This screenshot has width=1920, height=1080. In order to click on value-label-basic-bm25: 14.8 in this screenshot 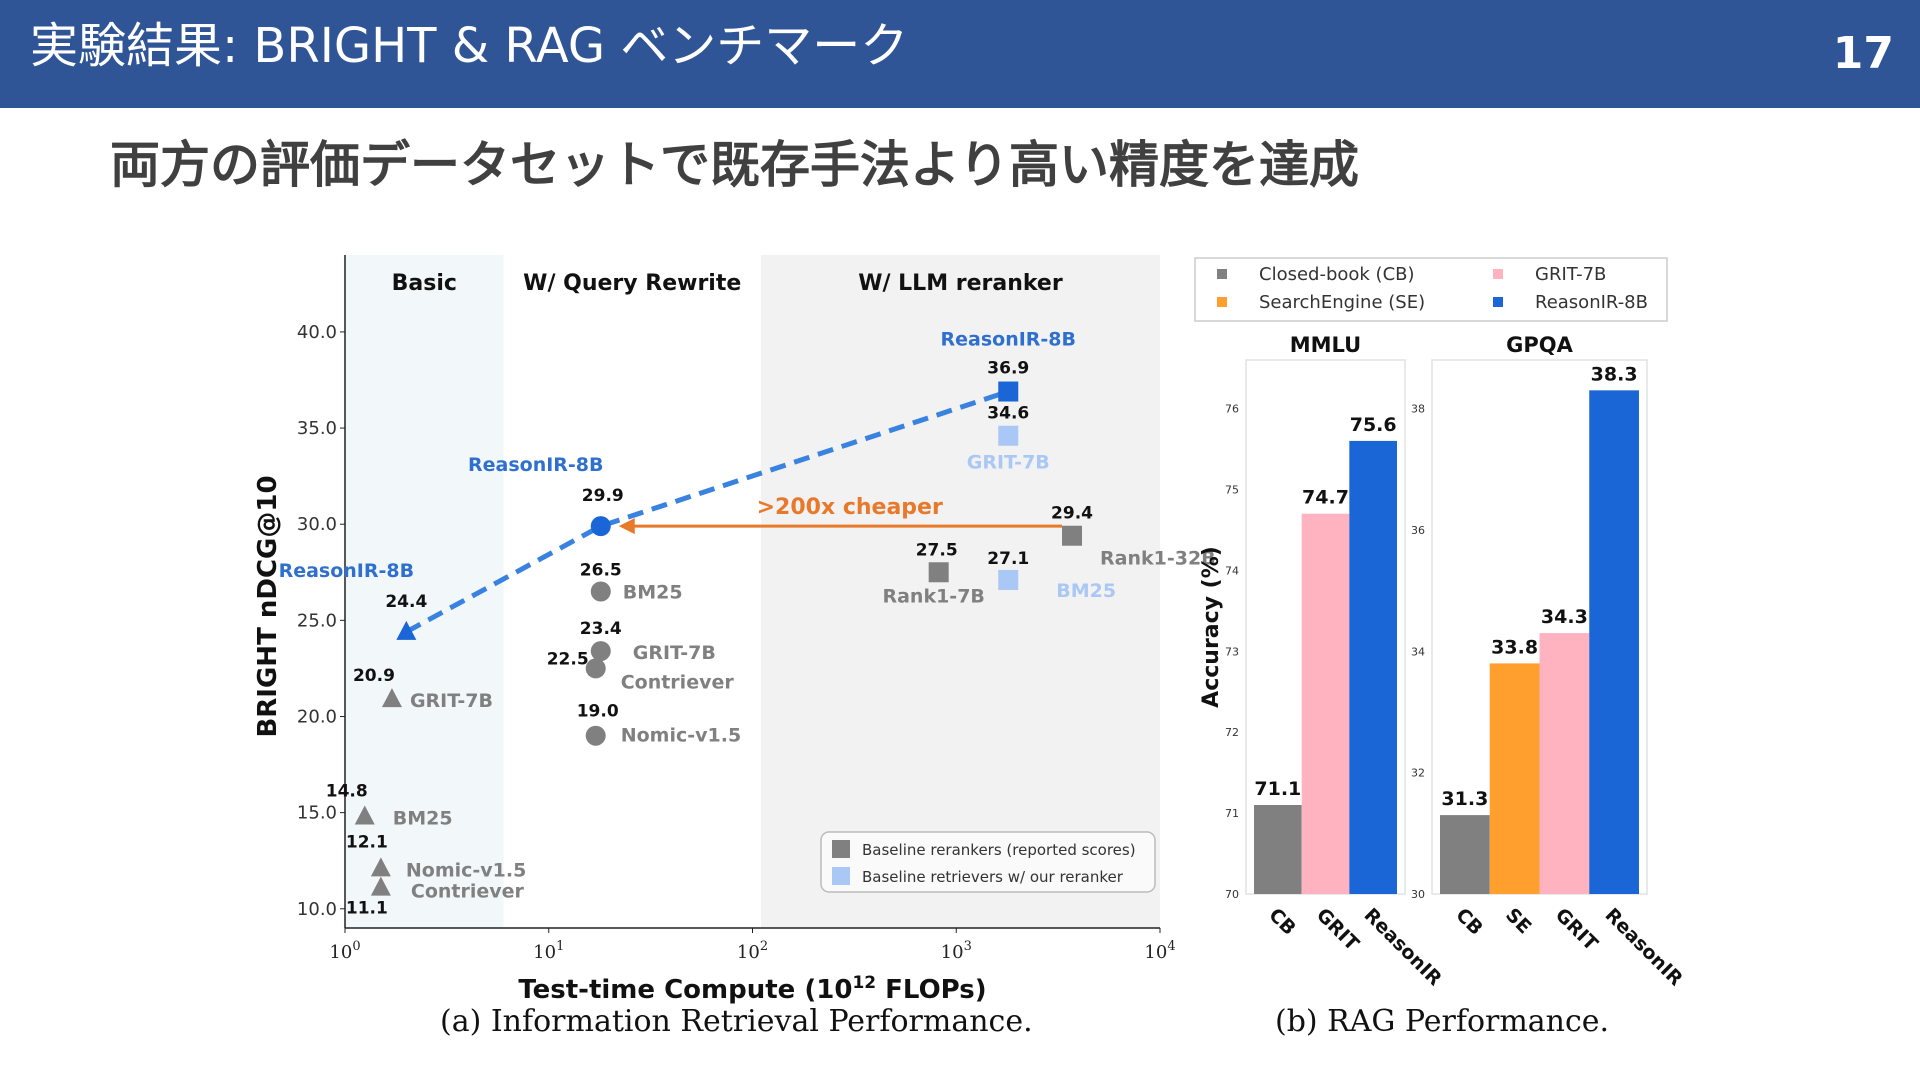, I will do `click(347, 791)`.